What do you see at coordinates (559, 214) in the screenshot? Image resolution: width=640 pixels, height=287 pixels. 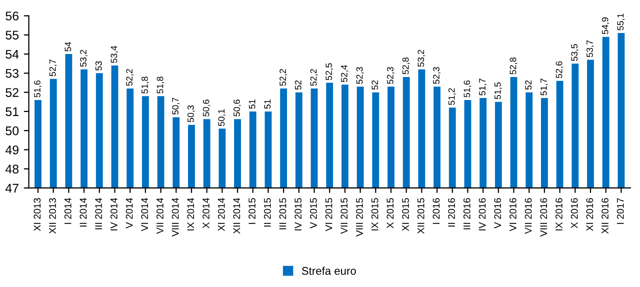 I see `x-tick-label: IX 2016` at bounding box center [559, 214].